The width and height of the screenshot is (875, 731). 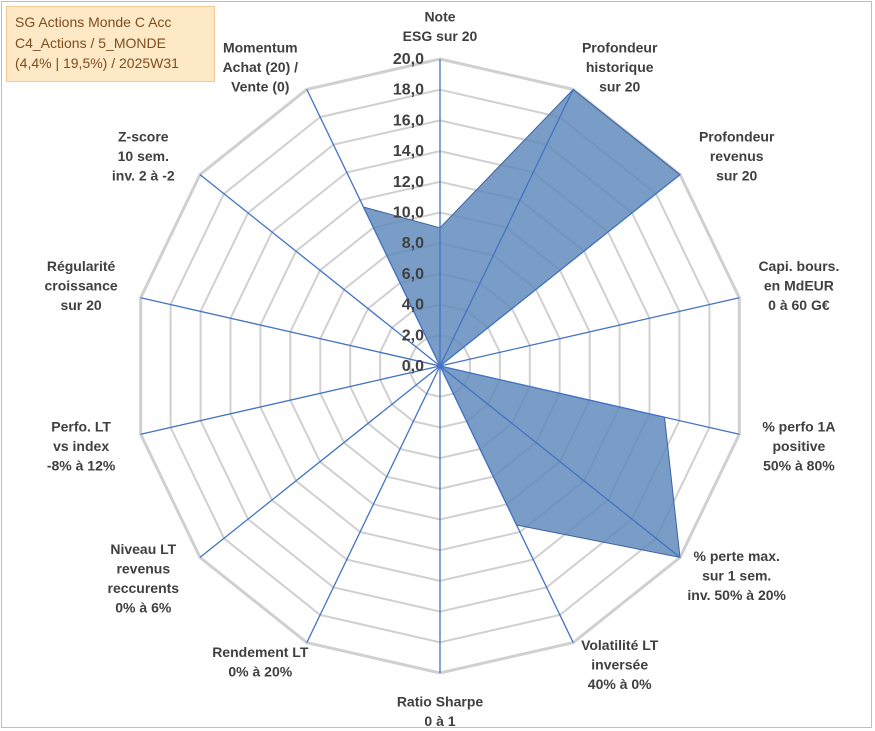 What do you see at coordinates (144, 578) in the screenshot?
I see `axis-label: Niveau LT revenus reccurents 0% à 6%` at bounding box center [144, 578].